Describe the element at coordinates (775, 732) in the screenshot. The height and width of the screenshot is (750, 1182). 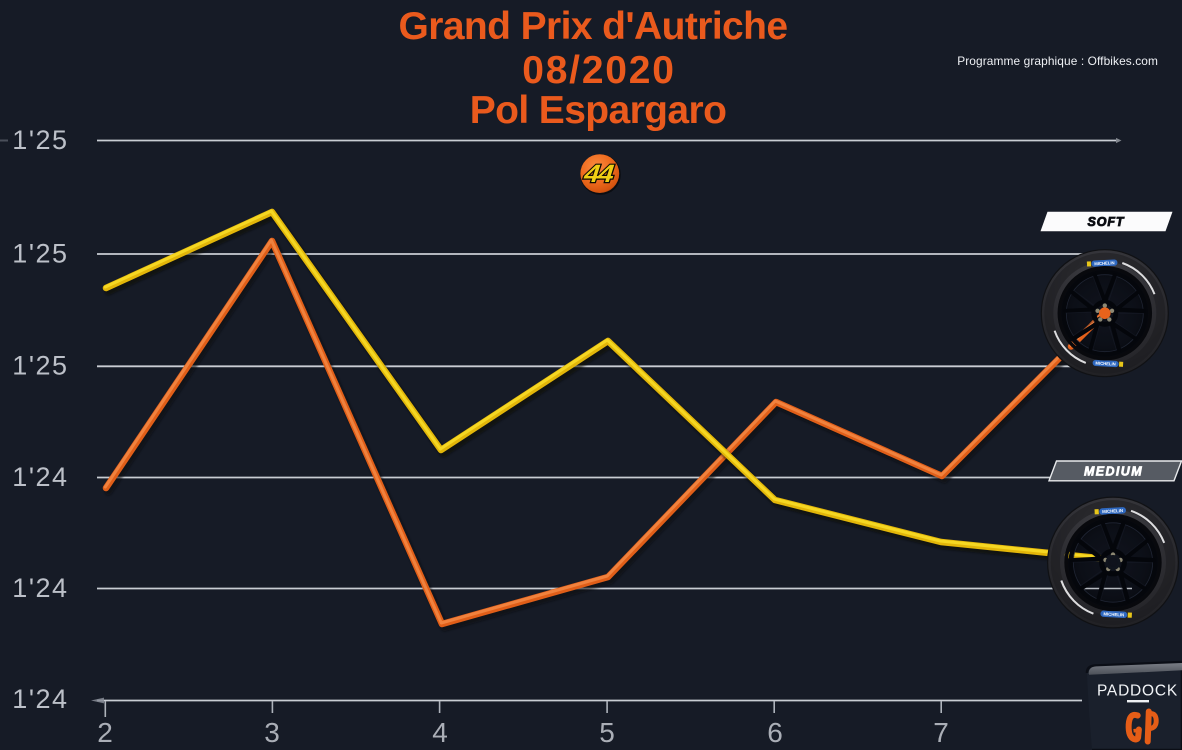
I see `svg-text: 6` at that location.